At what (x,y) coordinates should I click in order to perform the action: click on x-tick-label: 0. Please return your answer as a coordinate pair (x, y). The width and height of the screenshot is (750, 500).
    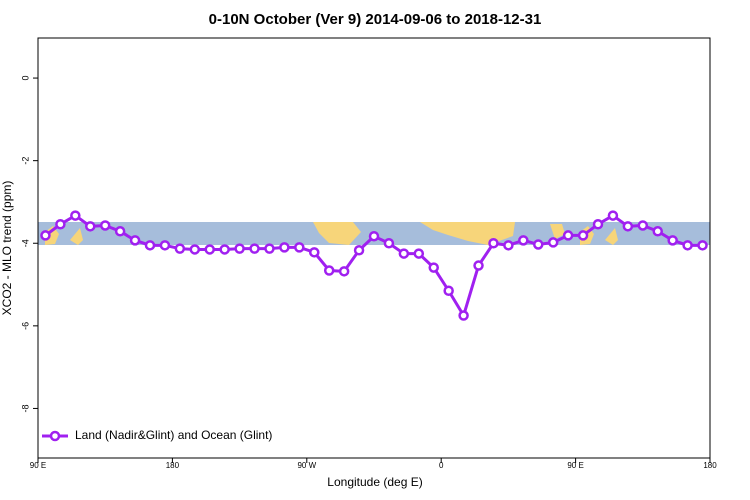
    Looking at the image, I should click on (441, 465).